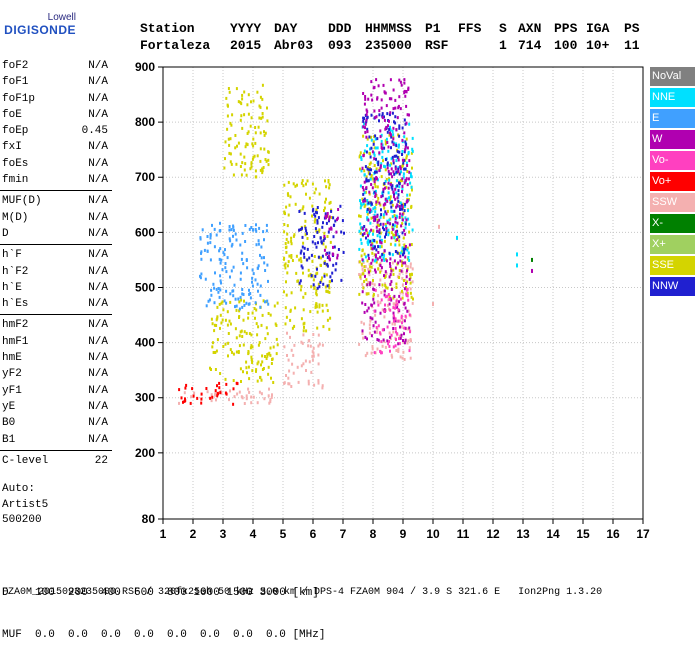 Image resolution: width=700 pixels, height=656 pixels. I want to click on auto-artist: Artist5, so click(25, 504).